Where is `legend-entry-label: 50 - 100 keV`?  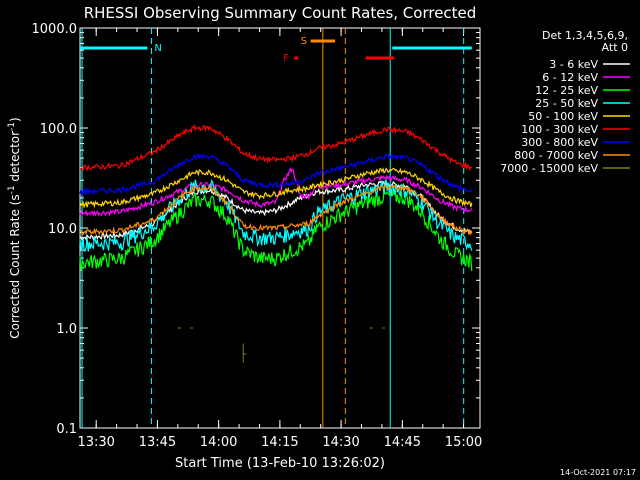 legend-entry-label: 50 - 100 keV is located at coordinates (563, 116).